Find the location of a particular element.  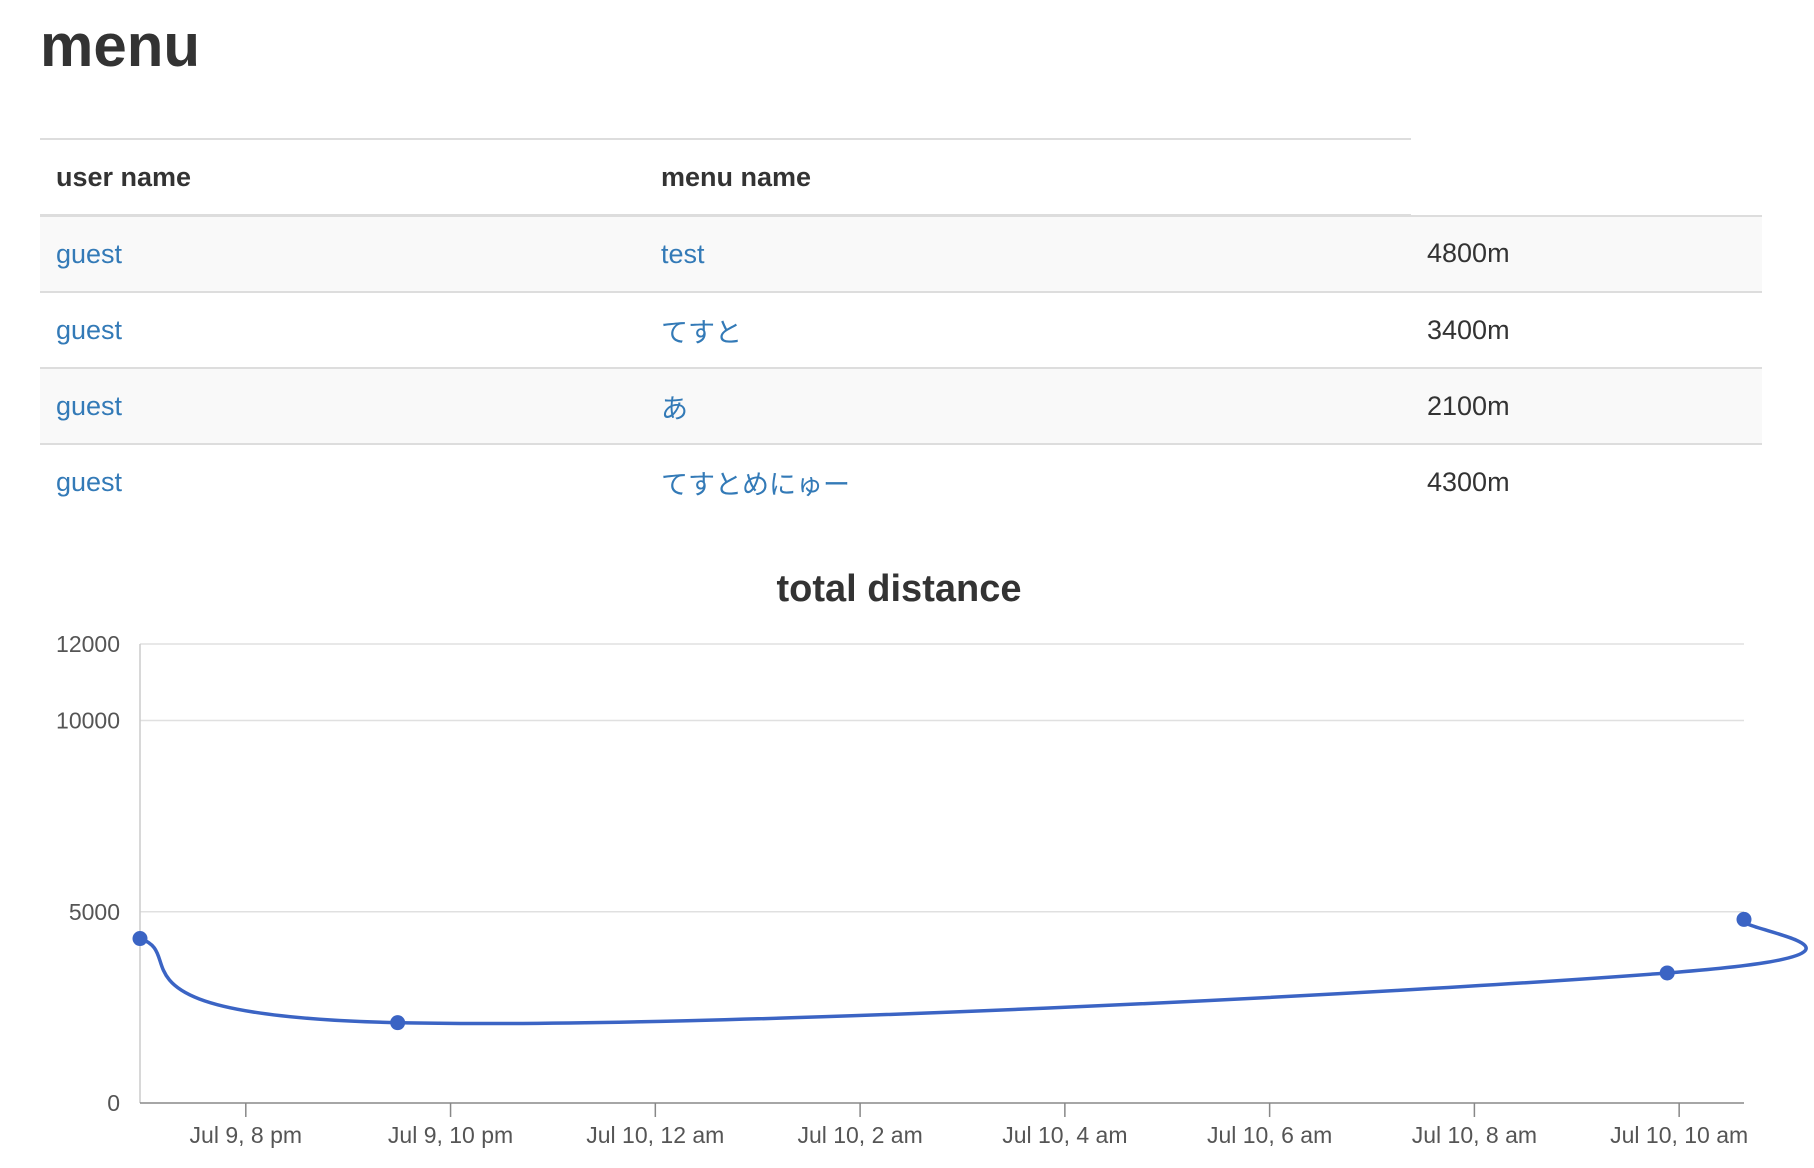

x-tick-label: Jul 9, 10 pm is located at coordinates (450, 1135).